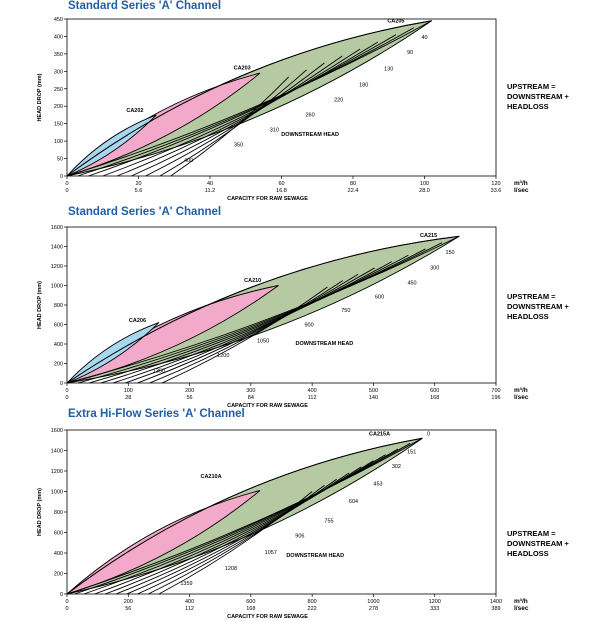 The width and height of the screenshot is (600, 621). I want to click on x2-tick-label: 22.4, so click(353, 191).